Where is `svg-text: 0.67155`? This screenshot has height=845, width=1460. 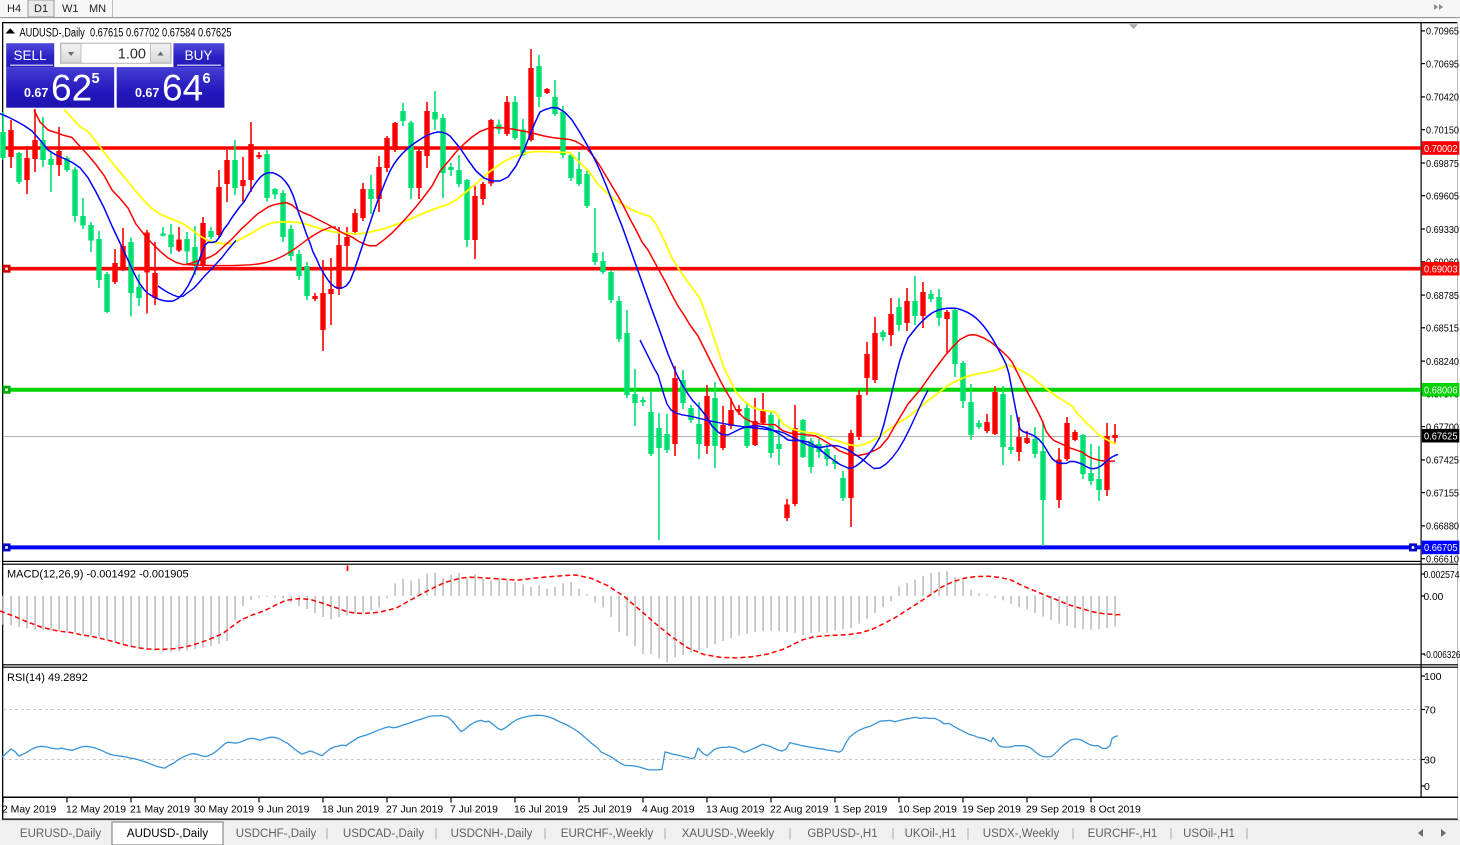
svg-text: 0.67155 is located at coordinates (1442, 493).